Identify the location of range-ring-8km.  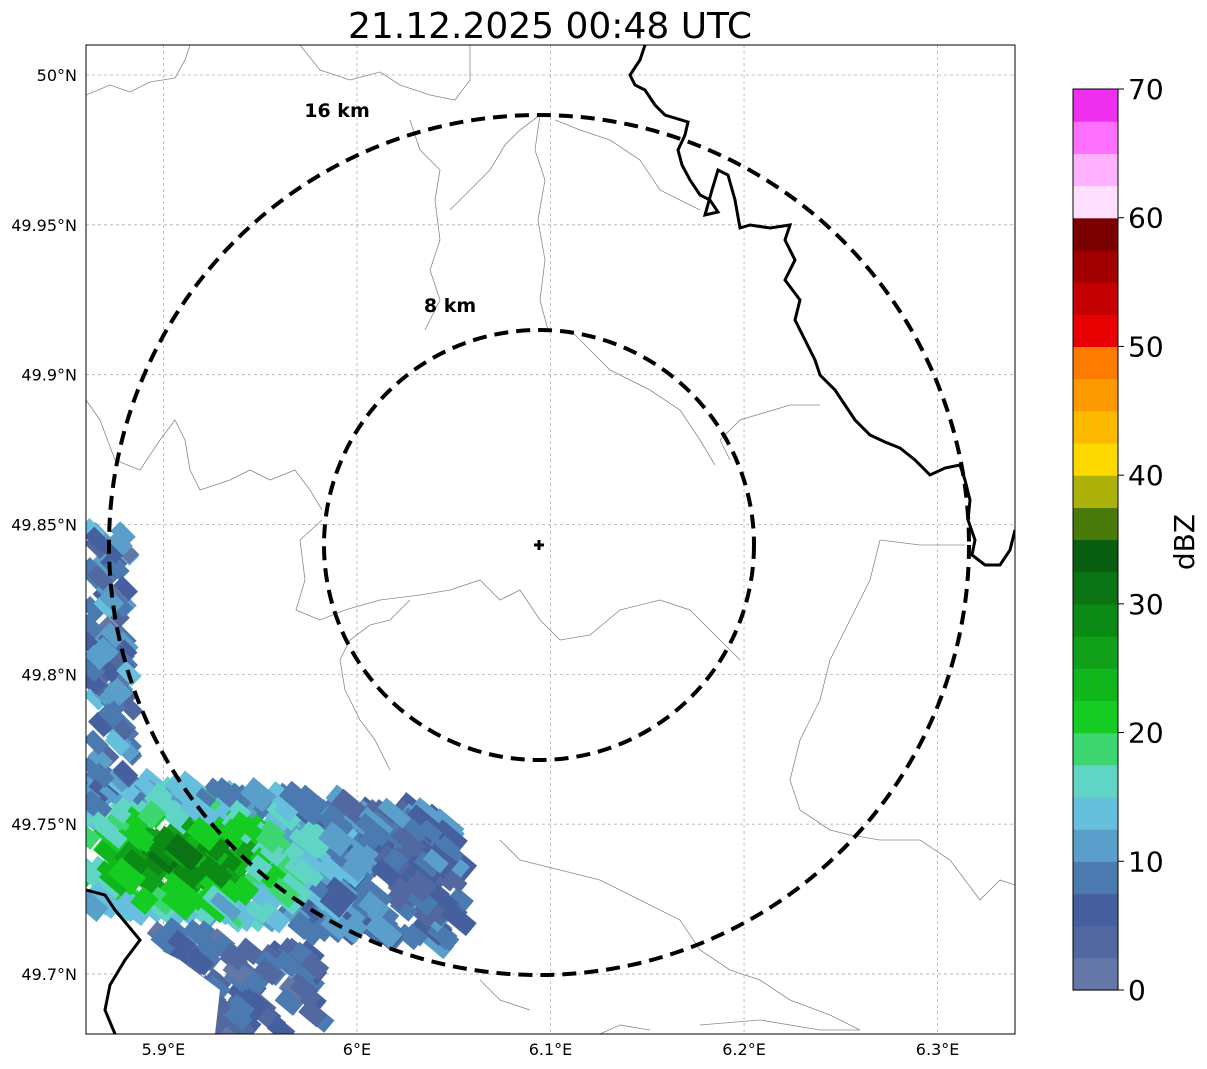
(539, 545).